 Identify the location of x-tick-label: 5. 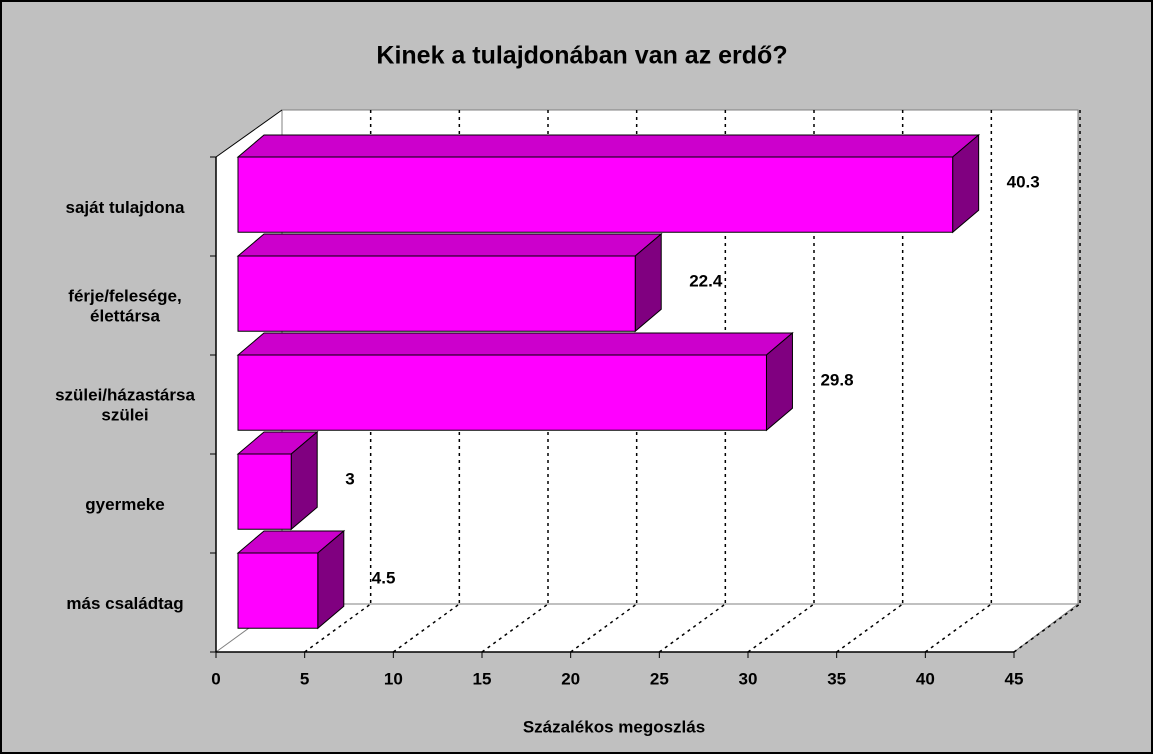
(304, 678).